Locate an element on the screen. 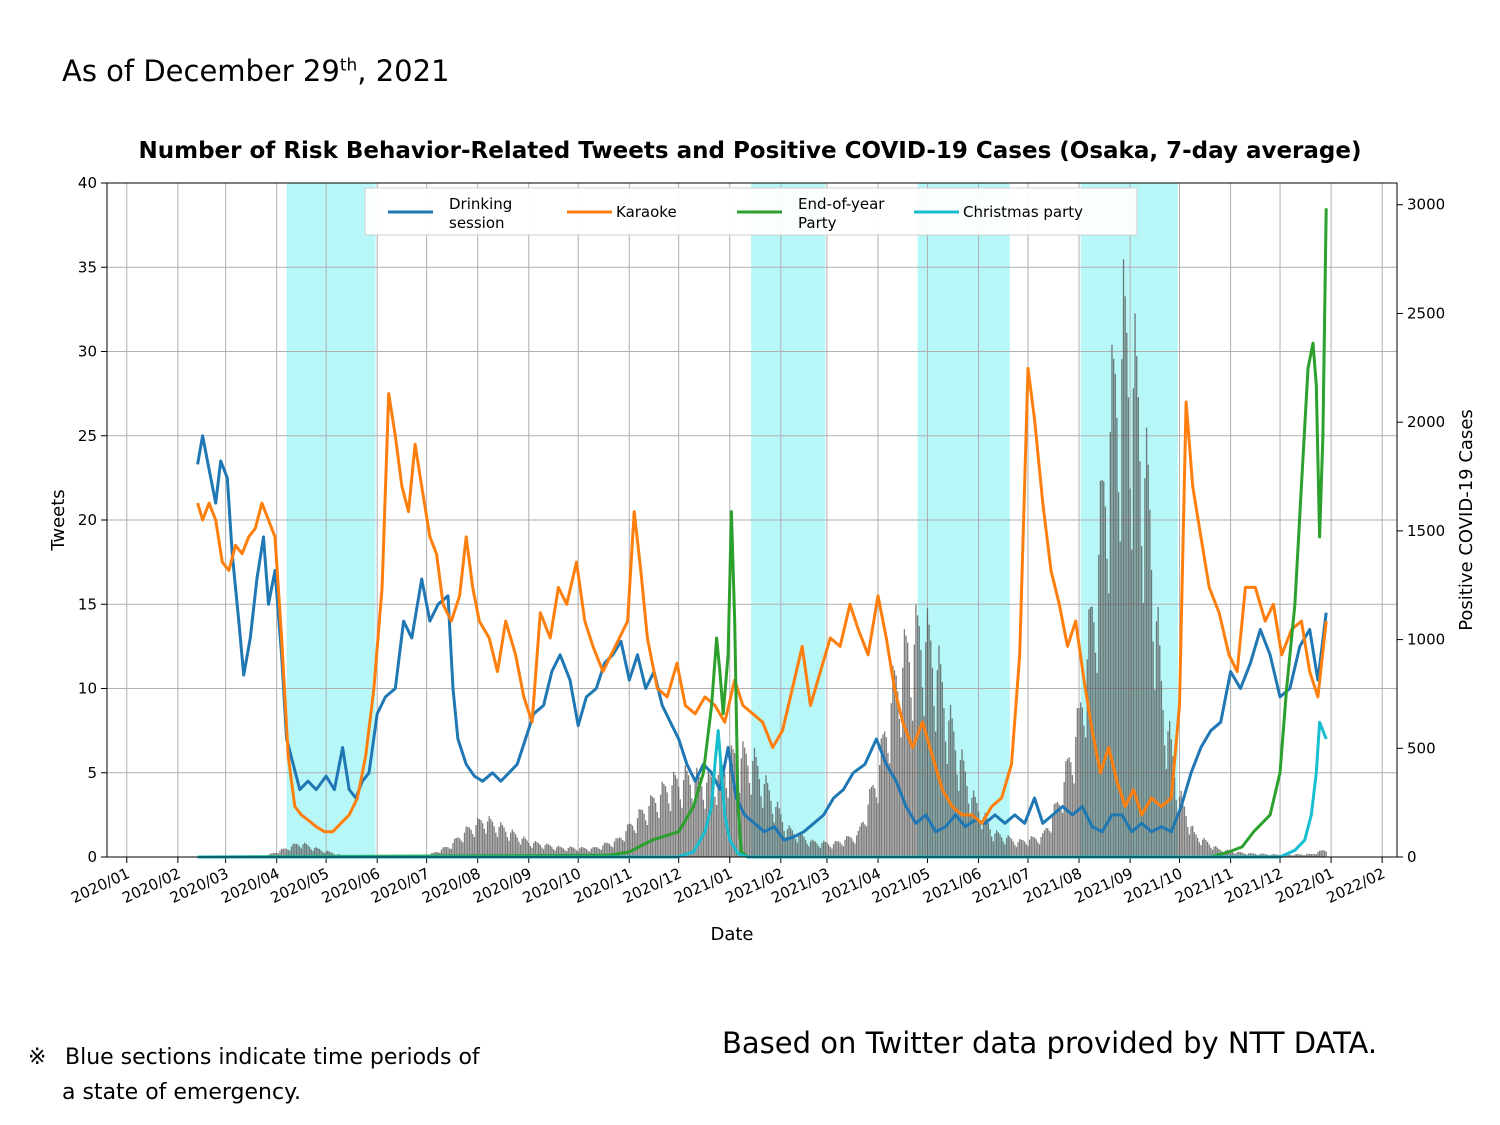 This screenshot has height=1125, width=1500. note-line-1: Blue sections indicate time periods of is located at coordinates (272, 1057).